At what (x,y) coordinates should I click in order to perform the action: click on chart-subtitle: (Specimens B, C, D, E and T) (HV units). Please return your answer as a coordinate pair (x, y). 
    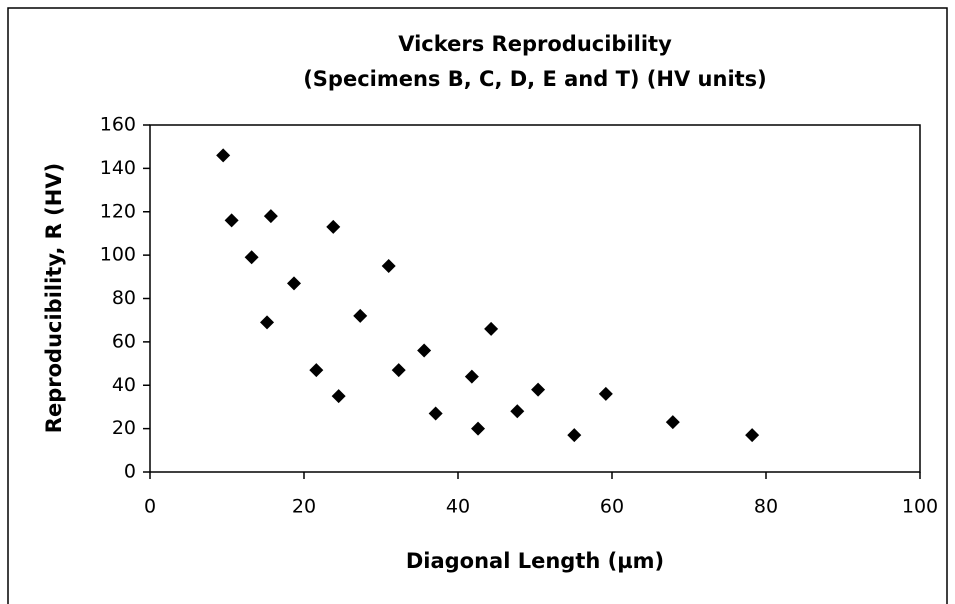
    Looking at the image, I should click on (535, 79).